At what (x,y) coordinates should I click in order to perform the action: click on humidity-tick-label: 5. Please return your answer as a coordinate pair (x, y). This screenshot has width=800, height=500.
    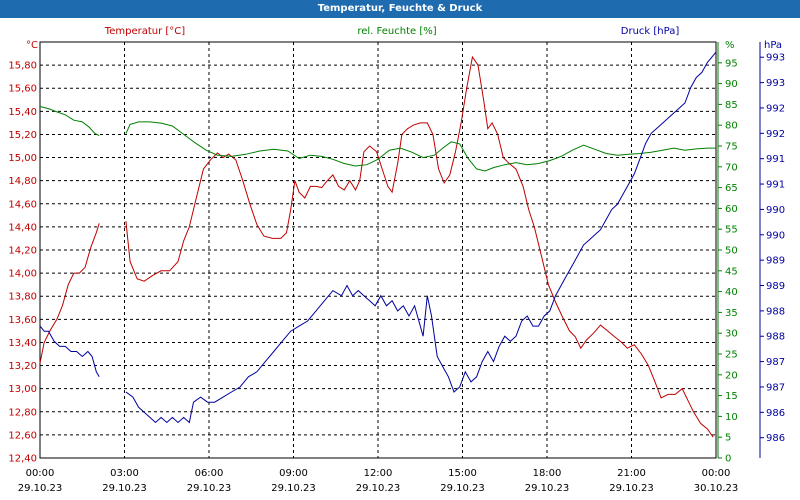
    Looking at the image, I should click on (728, 438).